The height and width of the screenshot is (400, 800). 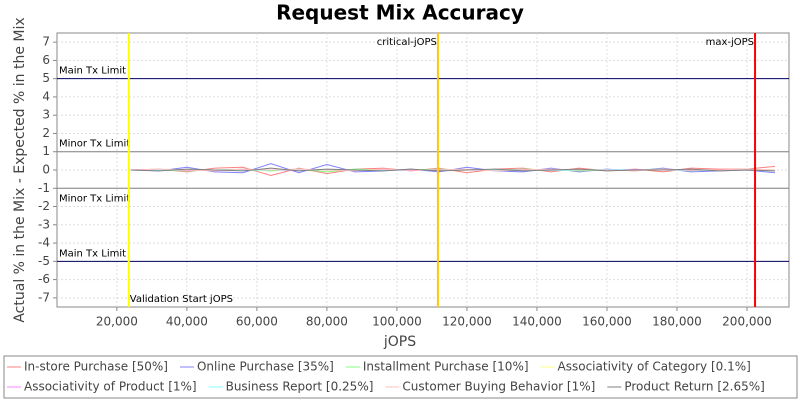 I want to click on y-tick-label: -1, so click(x=44, y=188).